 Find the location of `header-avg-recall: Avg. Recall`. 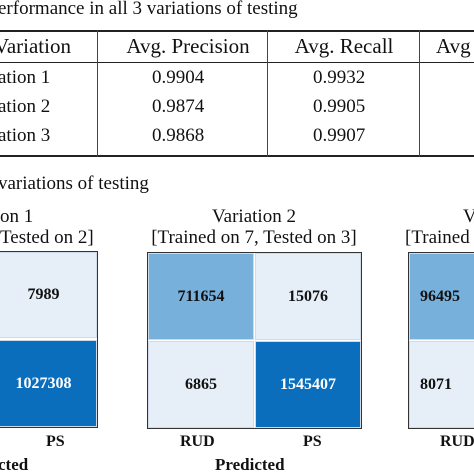

header-avg-recall: Avg. Recall is located at coordinates (344, 46).